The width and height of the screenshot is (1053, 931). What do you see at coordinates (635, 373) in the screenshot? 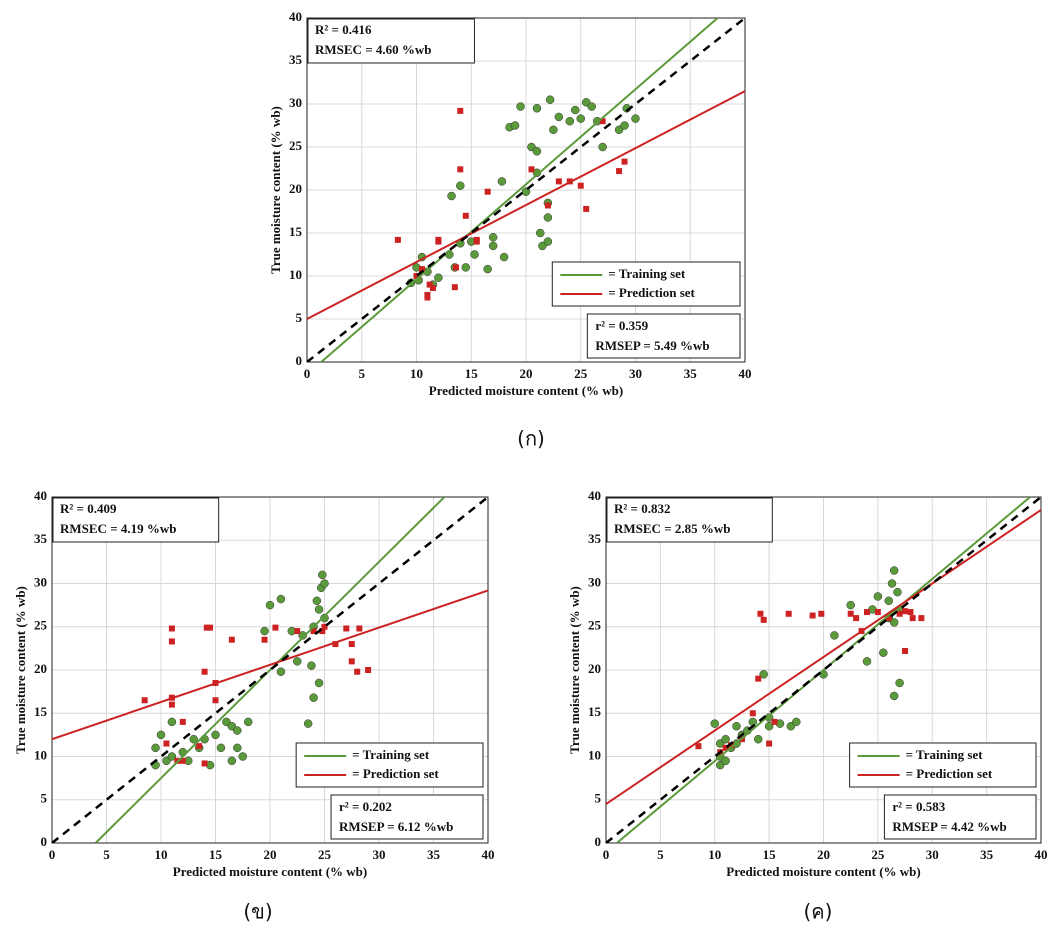
I see `x-tick-label: 30` at bounding box center [635, 373].